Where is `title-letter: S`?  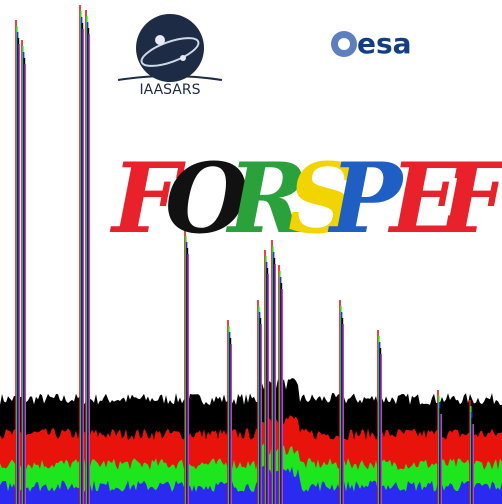 title-letter: S is located at coordinates (322, 198).